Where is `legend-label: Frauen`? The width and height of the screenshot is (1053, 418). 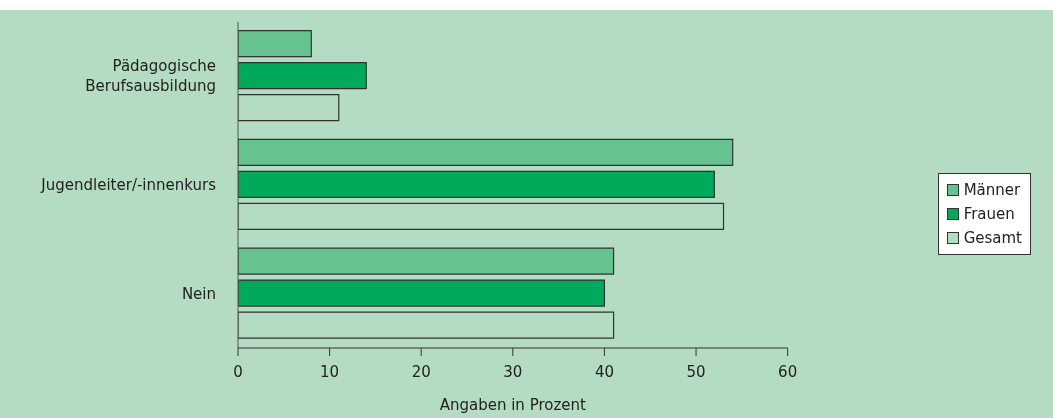 legend-label: Frauen is located at coordinates (989, 214).